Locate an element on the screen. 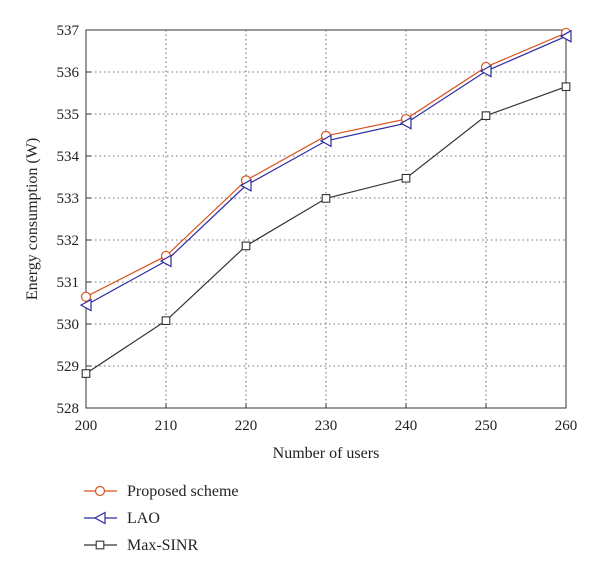  x-tick-label: 220 is located at coordinates (246, 426).